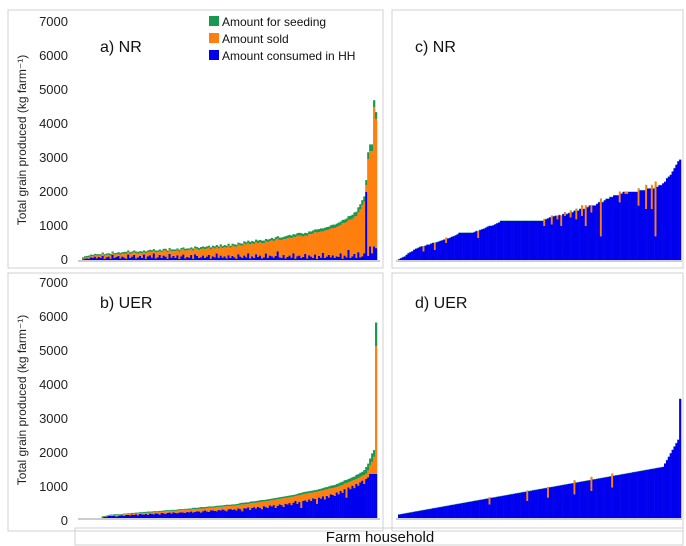  Describe the element at coordinates (177, 257) in the screenshot. I see `bar-a-48-amount-consumed-in-hh` at that location.